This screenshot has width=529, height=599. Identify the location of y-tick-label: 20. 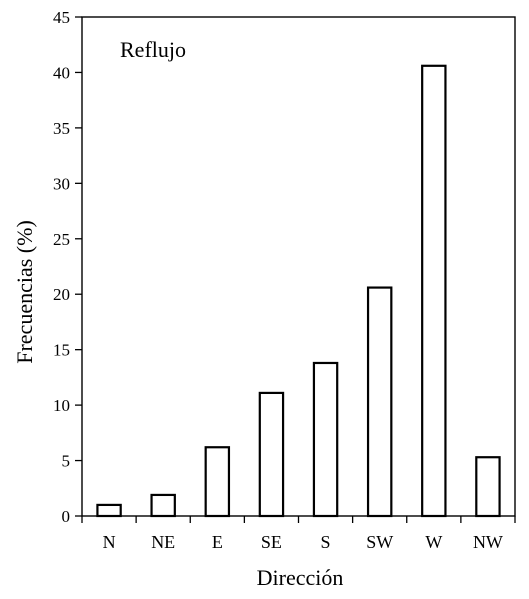
(61, 294).